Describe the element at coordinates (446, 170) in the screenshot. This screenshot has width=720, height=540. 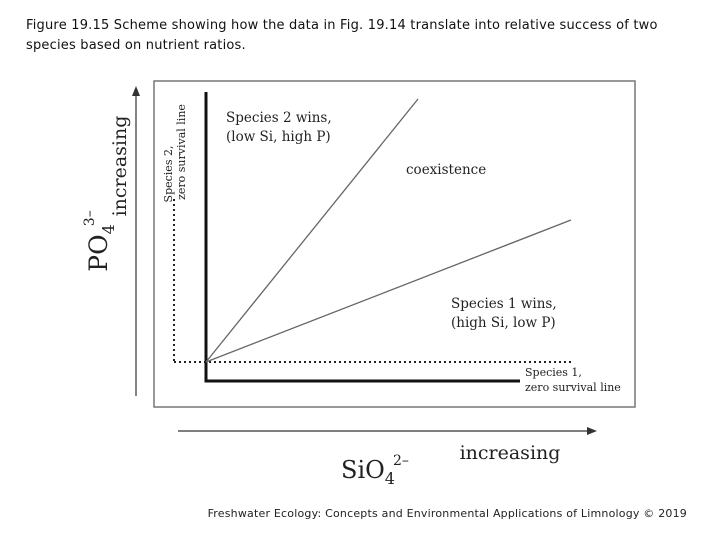
I see `coexistence-label: coexistence` at that location.